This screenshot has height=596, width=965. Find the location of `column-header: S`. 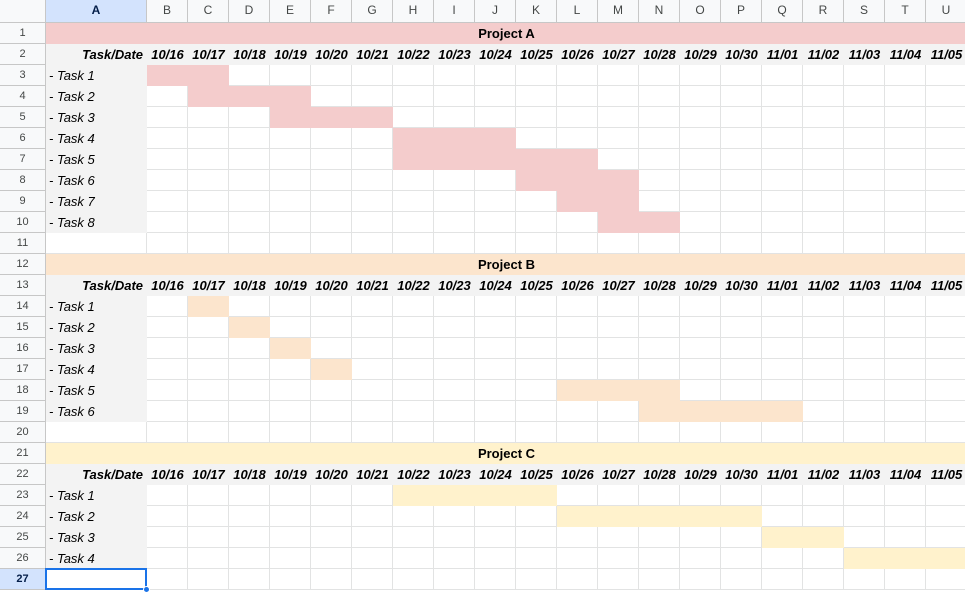

column-header: S is located at coordinates (864, 11).